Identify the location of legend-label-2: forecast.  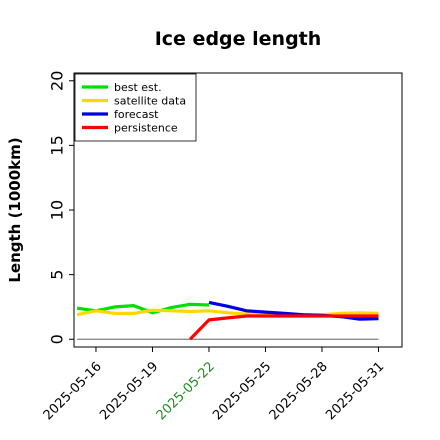
(136, 114).